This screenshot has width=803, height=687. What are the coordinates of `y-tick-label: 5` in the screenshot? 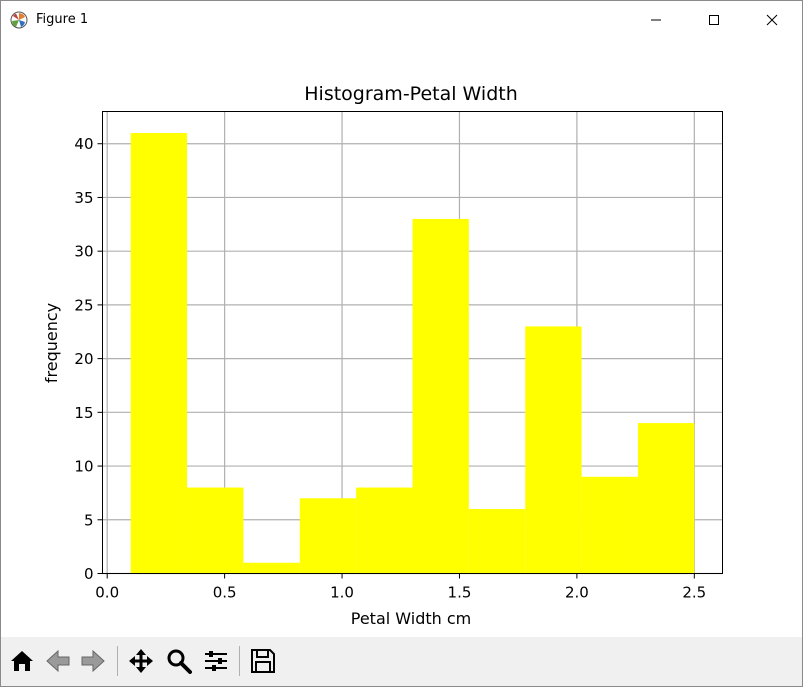 It's located at (89, 520).